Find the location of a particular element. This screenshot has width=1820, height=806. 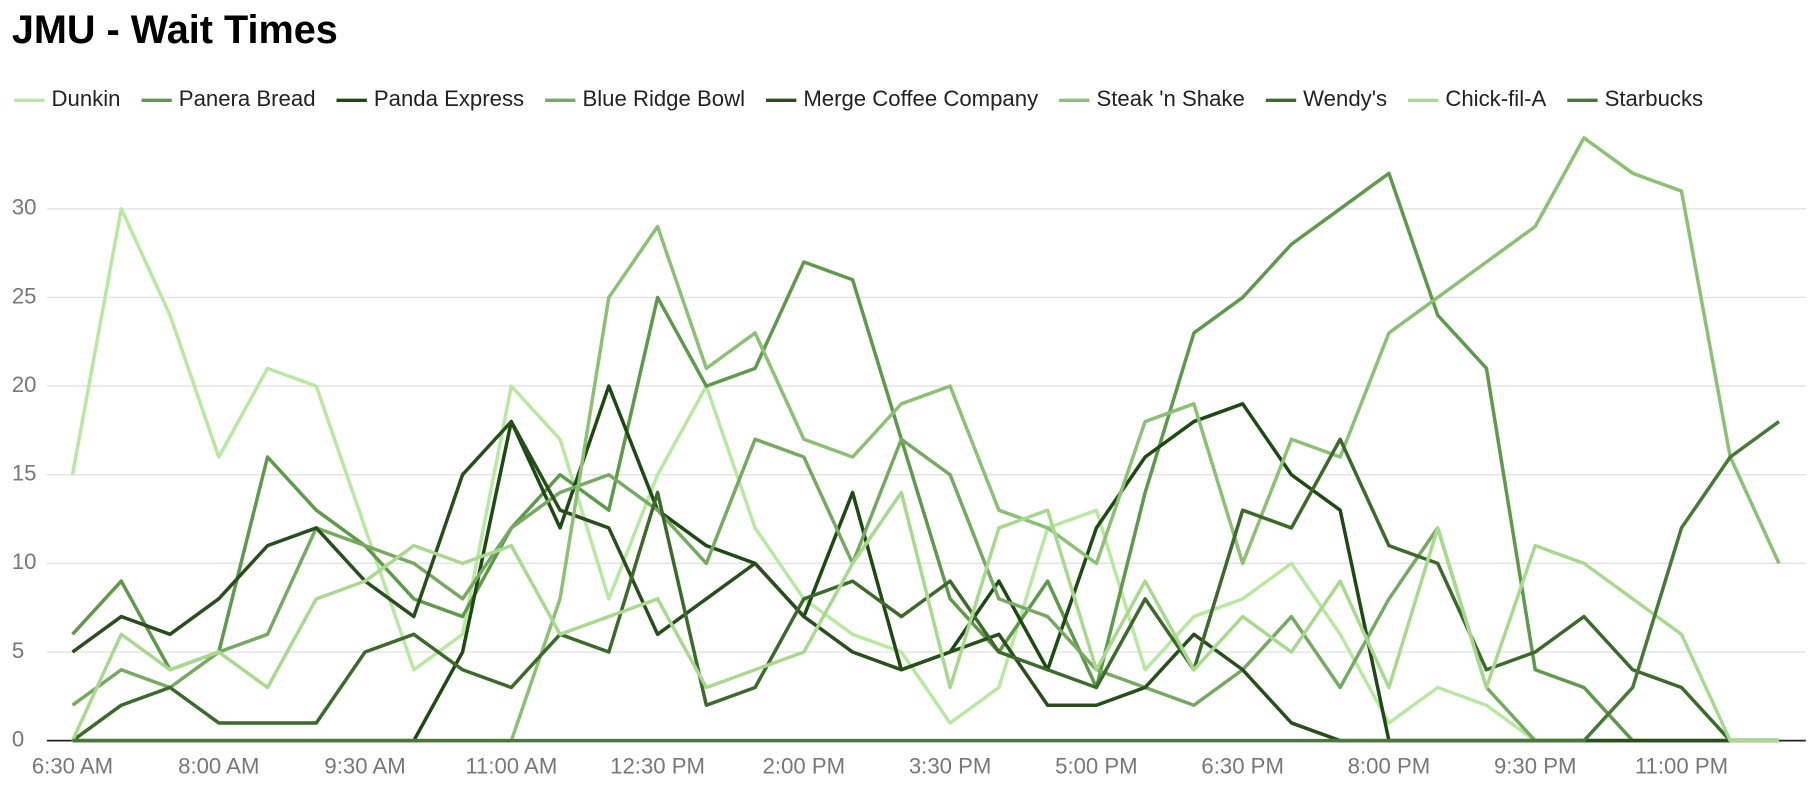

x-tick-label: 6:30 AM is located at coordinates (72, 765).